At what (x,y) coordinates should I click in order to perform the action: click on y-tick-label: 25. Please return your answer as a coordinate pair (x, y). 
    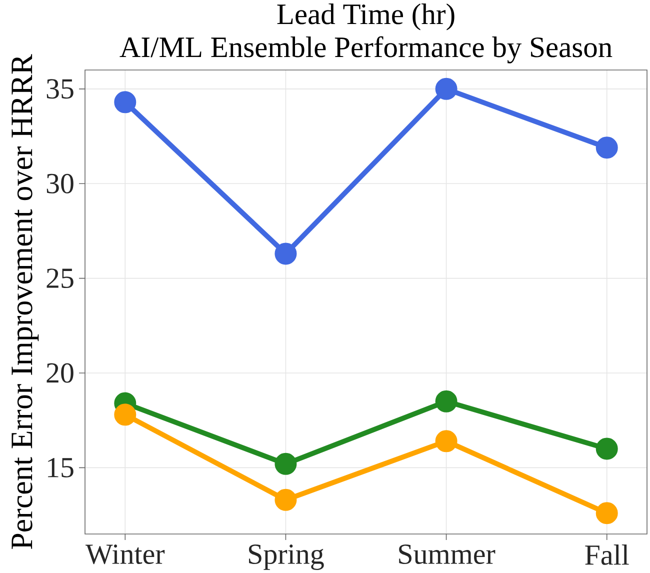
    Looking at the image, I should click on (60, 278).